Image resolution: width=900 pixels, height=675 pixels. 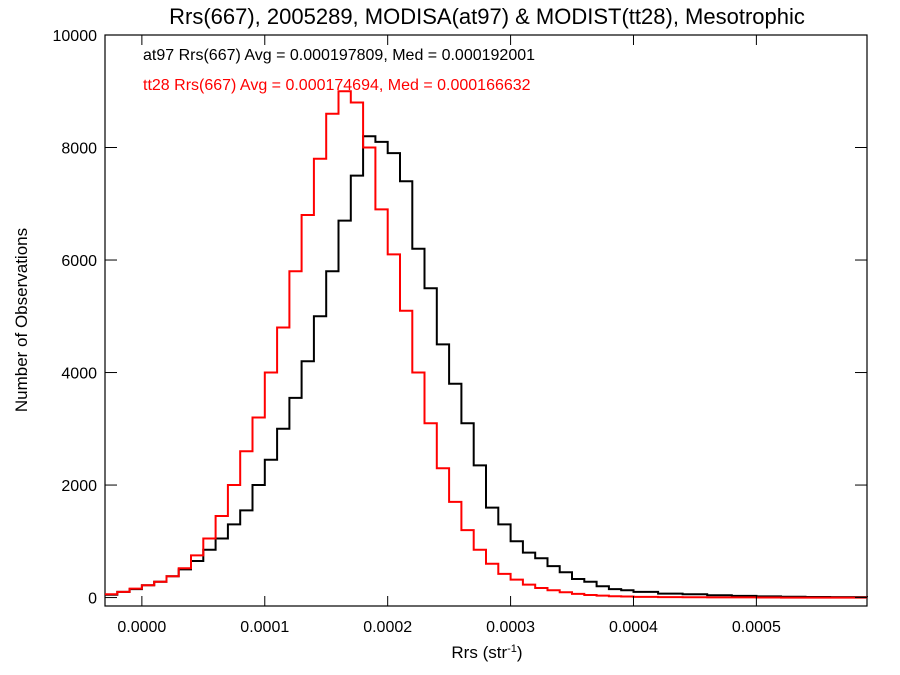 What do you see at coordinates (141, 627) in the screenshot?
I see `x-tick-label: 0.0000` at bounding box center [141, 627].